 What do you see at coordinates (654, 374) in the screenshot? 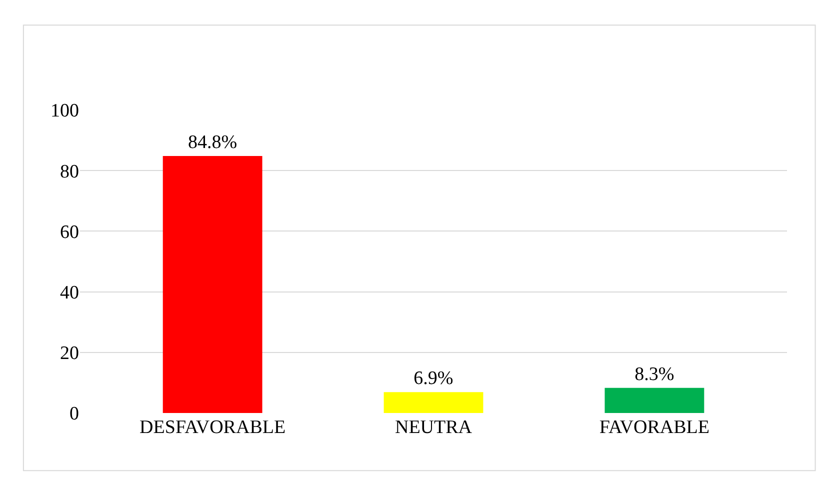
I see `data-label: 8.3%` at bounding box center [654, 374].